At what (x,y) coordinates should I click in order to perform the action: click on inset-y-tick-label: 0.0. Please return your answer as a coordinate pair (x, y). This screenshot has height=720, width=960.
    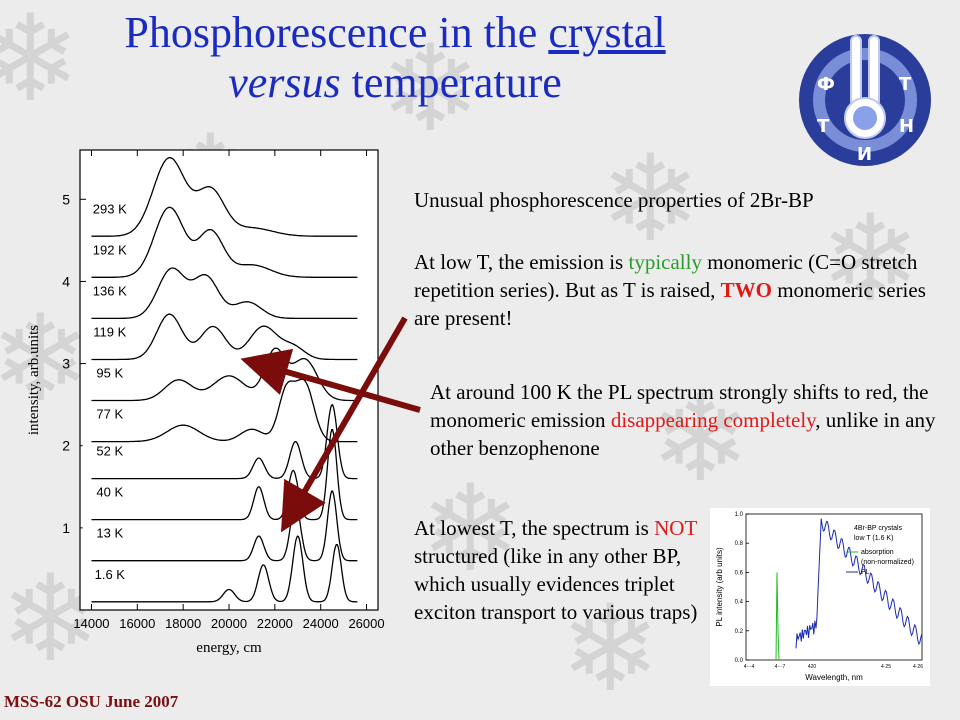
    Looking at the image, I should click on (739, 661).